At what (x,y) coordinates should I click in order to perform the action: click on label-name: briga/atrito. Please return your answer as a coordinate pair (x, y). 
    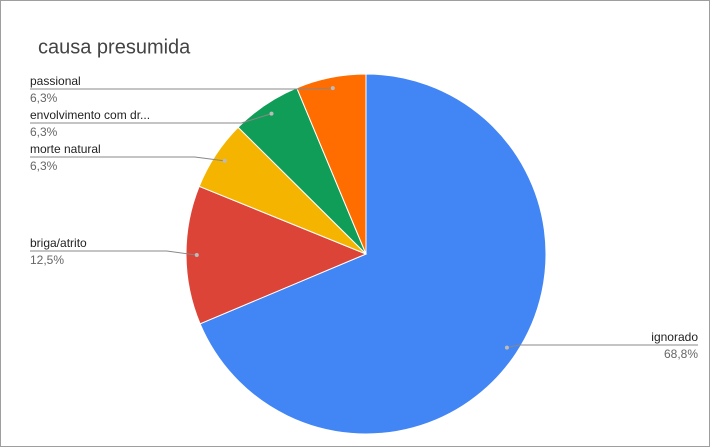
    Looking at the image, I should click on (58, 243).